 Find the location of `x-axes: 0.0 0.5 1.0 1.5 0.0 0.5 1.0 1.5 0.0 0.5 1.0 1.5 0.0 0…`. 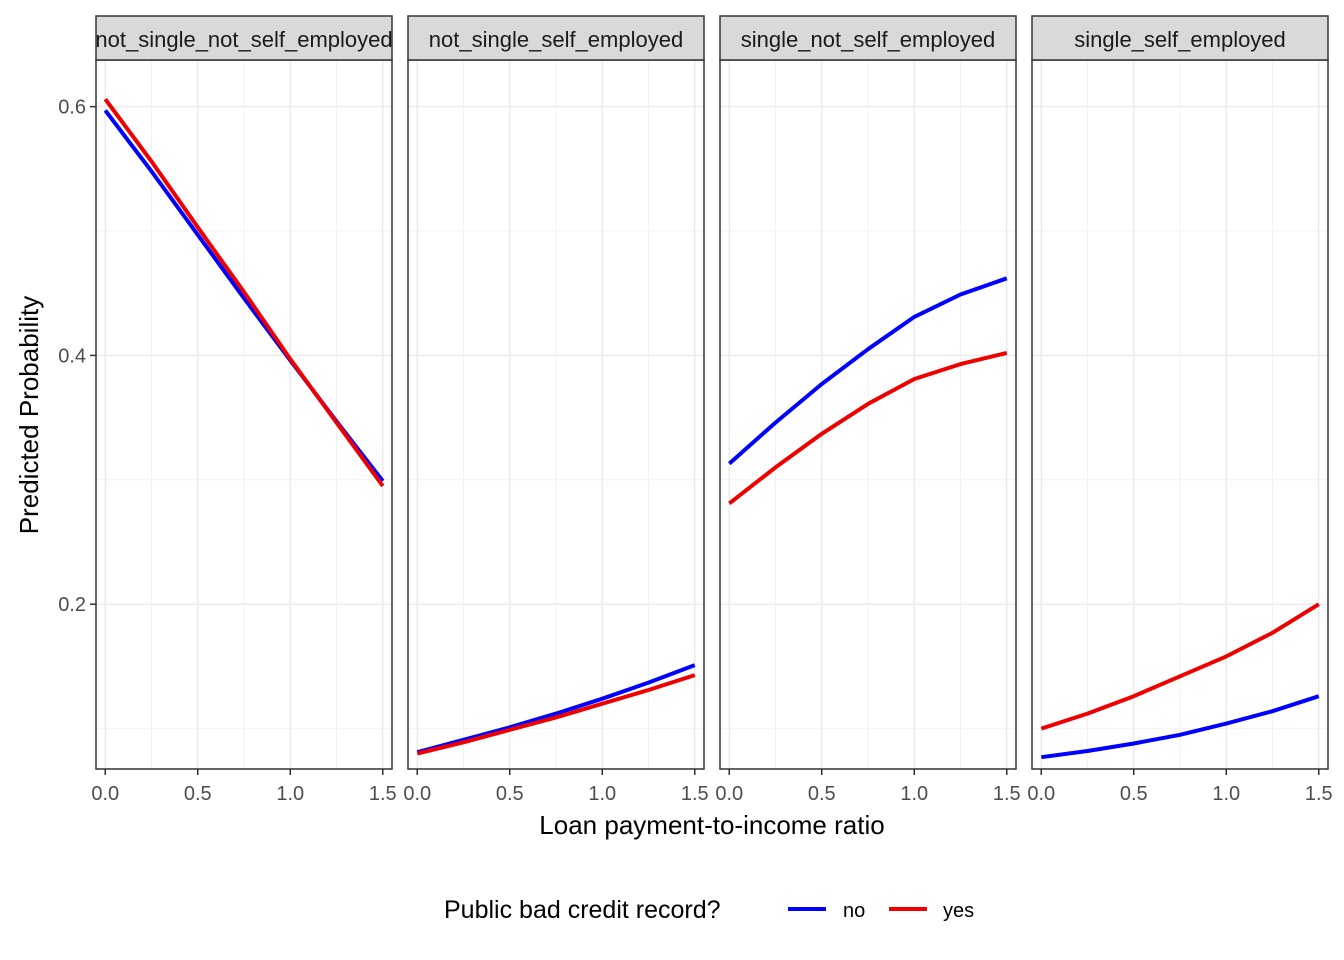

x-axes: 0.0 0.5 1.0 1.5 0.0 0.5 1.0 1.5 0.0 0.5 1.0 1.5 0.0 0… is located at coordinates (712, 787).